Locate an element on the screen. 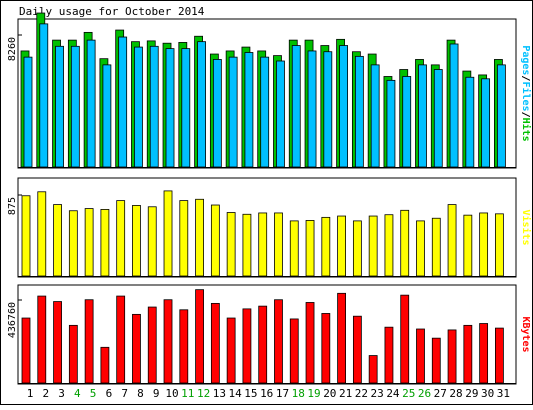  y-axis-label-hits: Pages/Files/Hits is located at coordinates (526, 93).